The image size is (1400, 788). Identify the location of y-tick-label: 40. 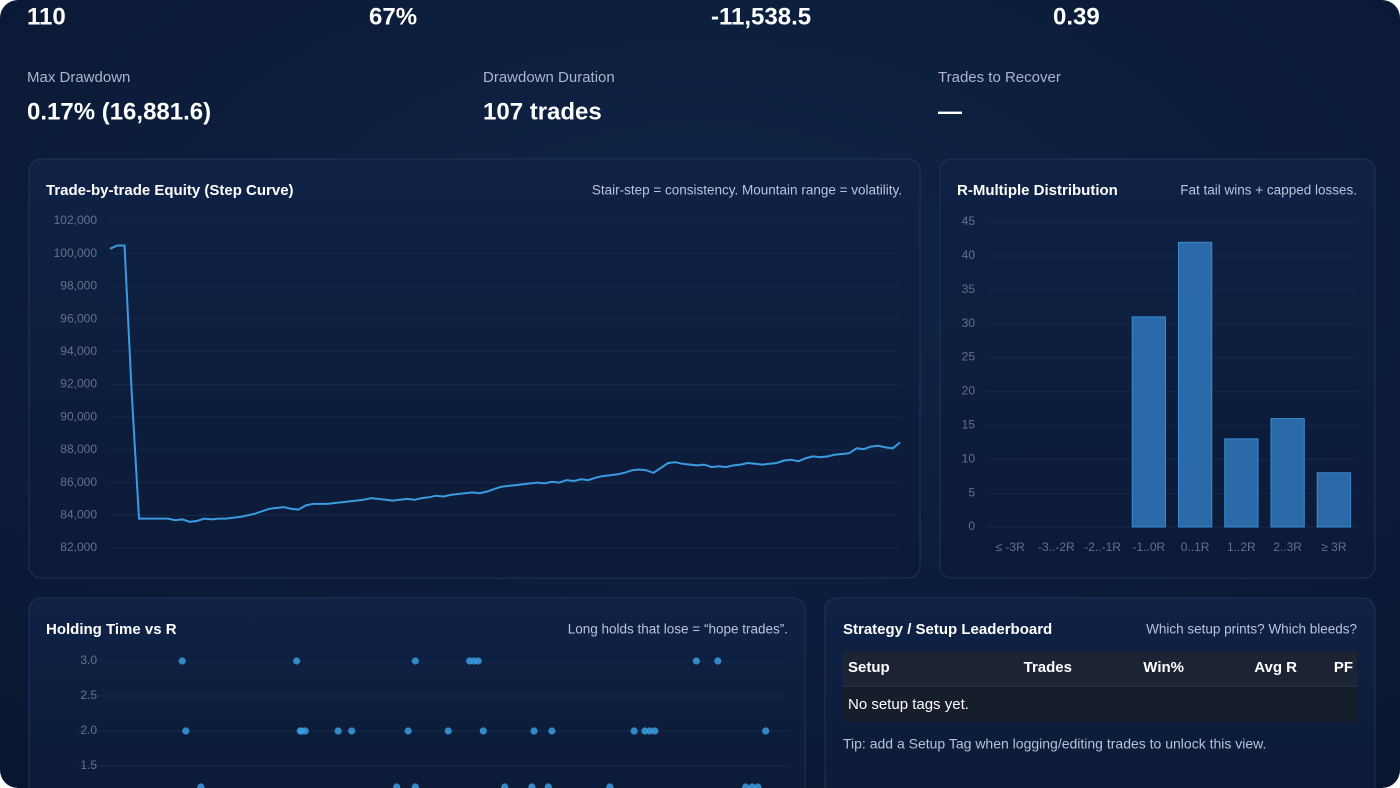
(969, 255).